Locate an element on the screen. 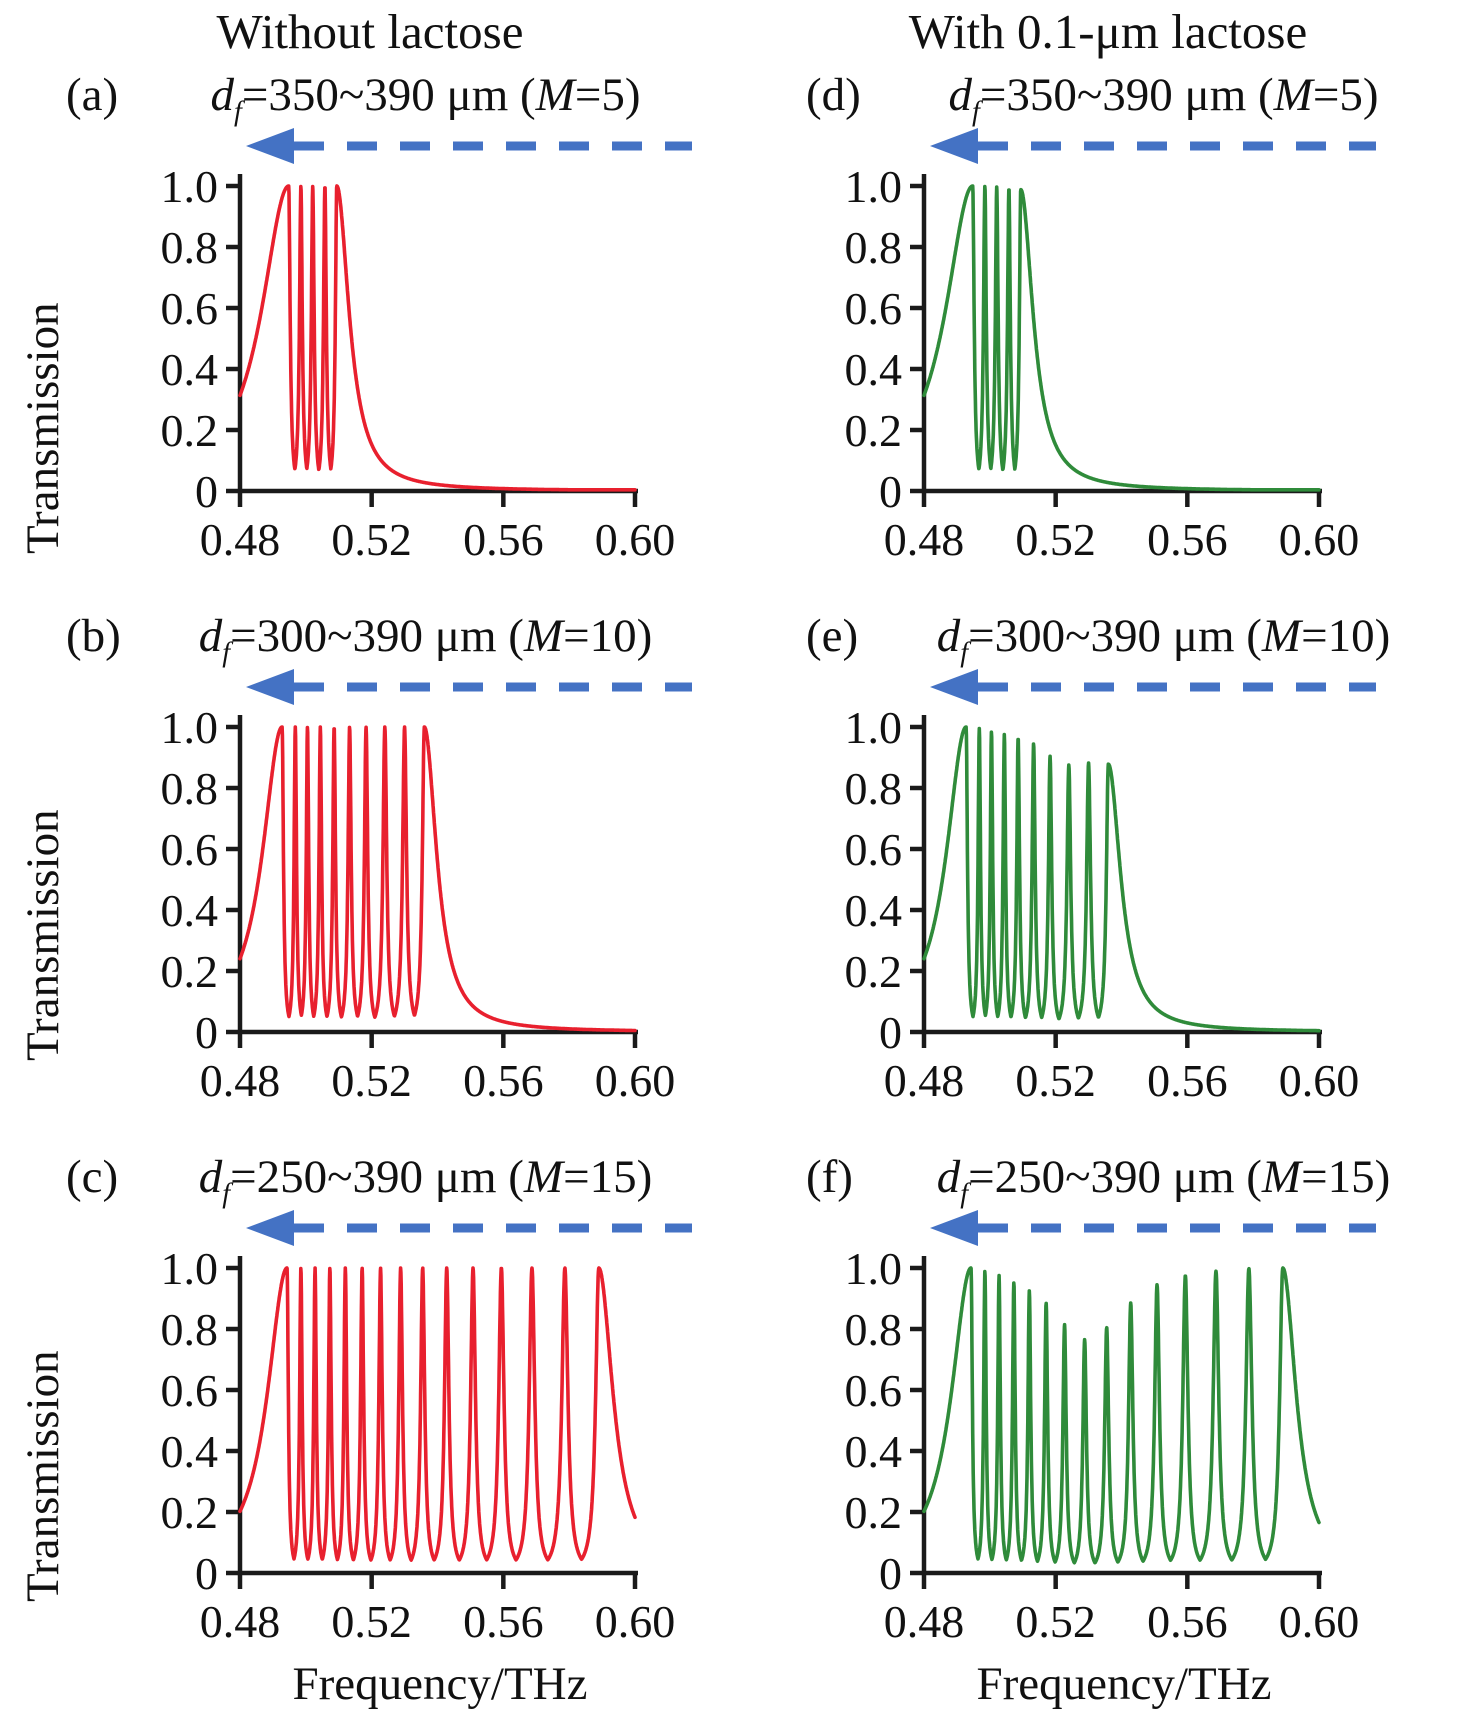 This screenshot has width=1476, height=1733. panel-e-title: (e) df=300~390 μm (M=10) is located at coordinates (1108, 636).